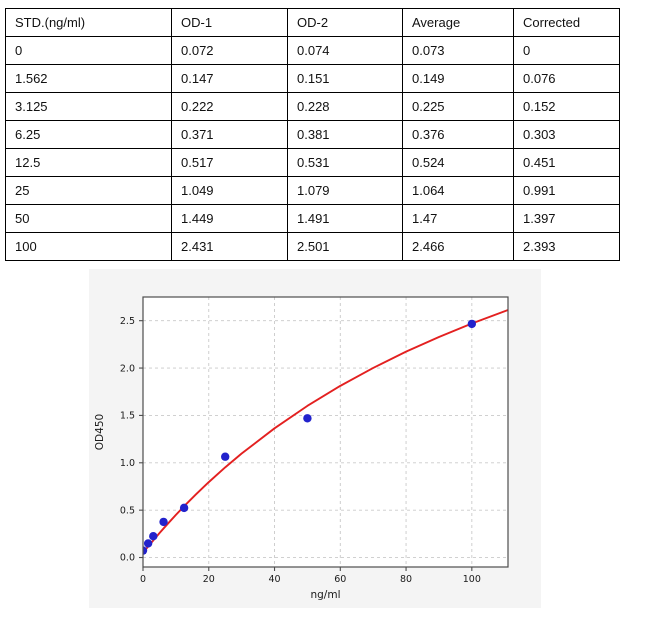 The height and width of the screenshot is (620, 657). I want to click on table-cell: 0.073, so click(458, 50).